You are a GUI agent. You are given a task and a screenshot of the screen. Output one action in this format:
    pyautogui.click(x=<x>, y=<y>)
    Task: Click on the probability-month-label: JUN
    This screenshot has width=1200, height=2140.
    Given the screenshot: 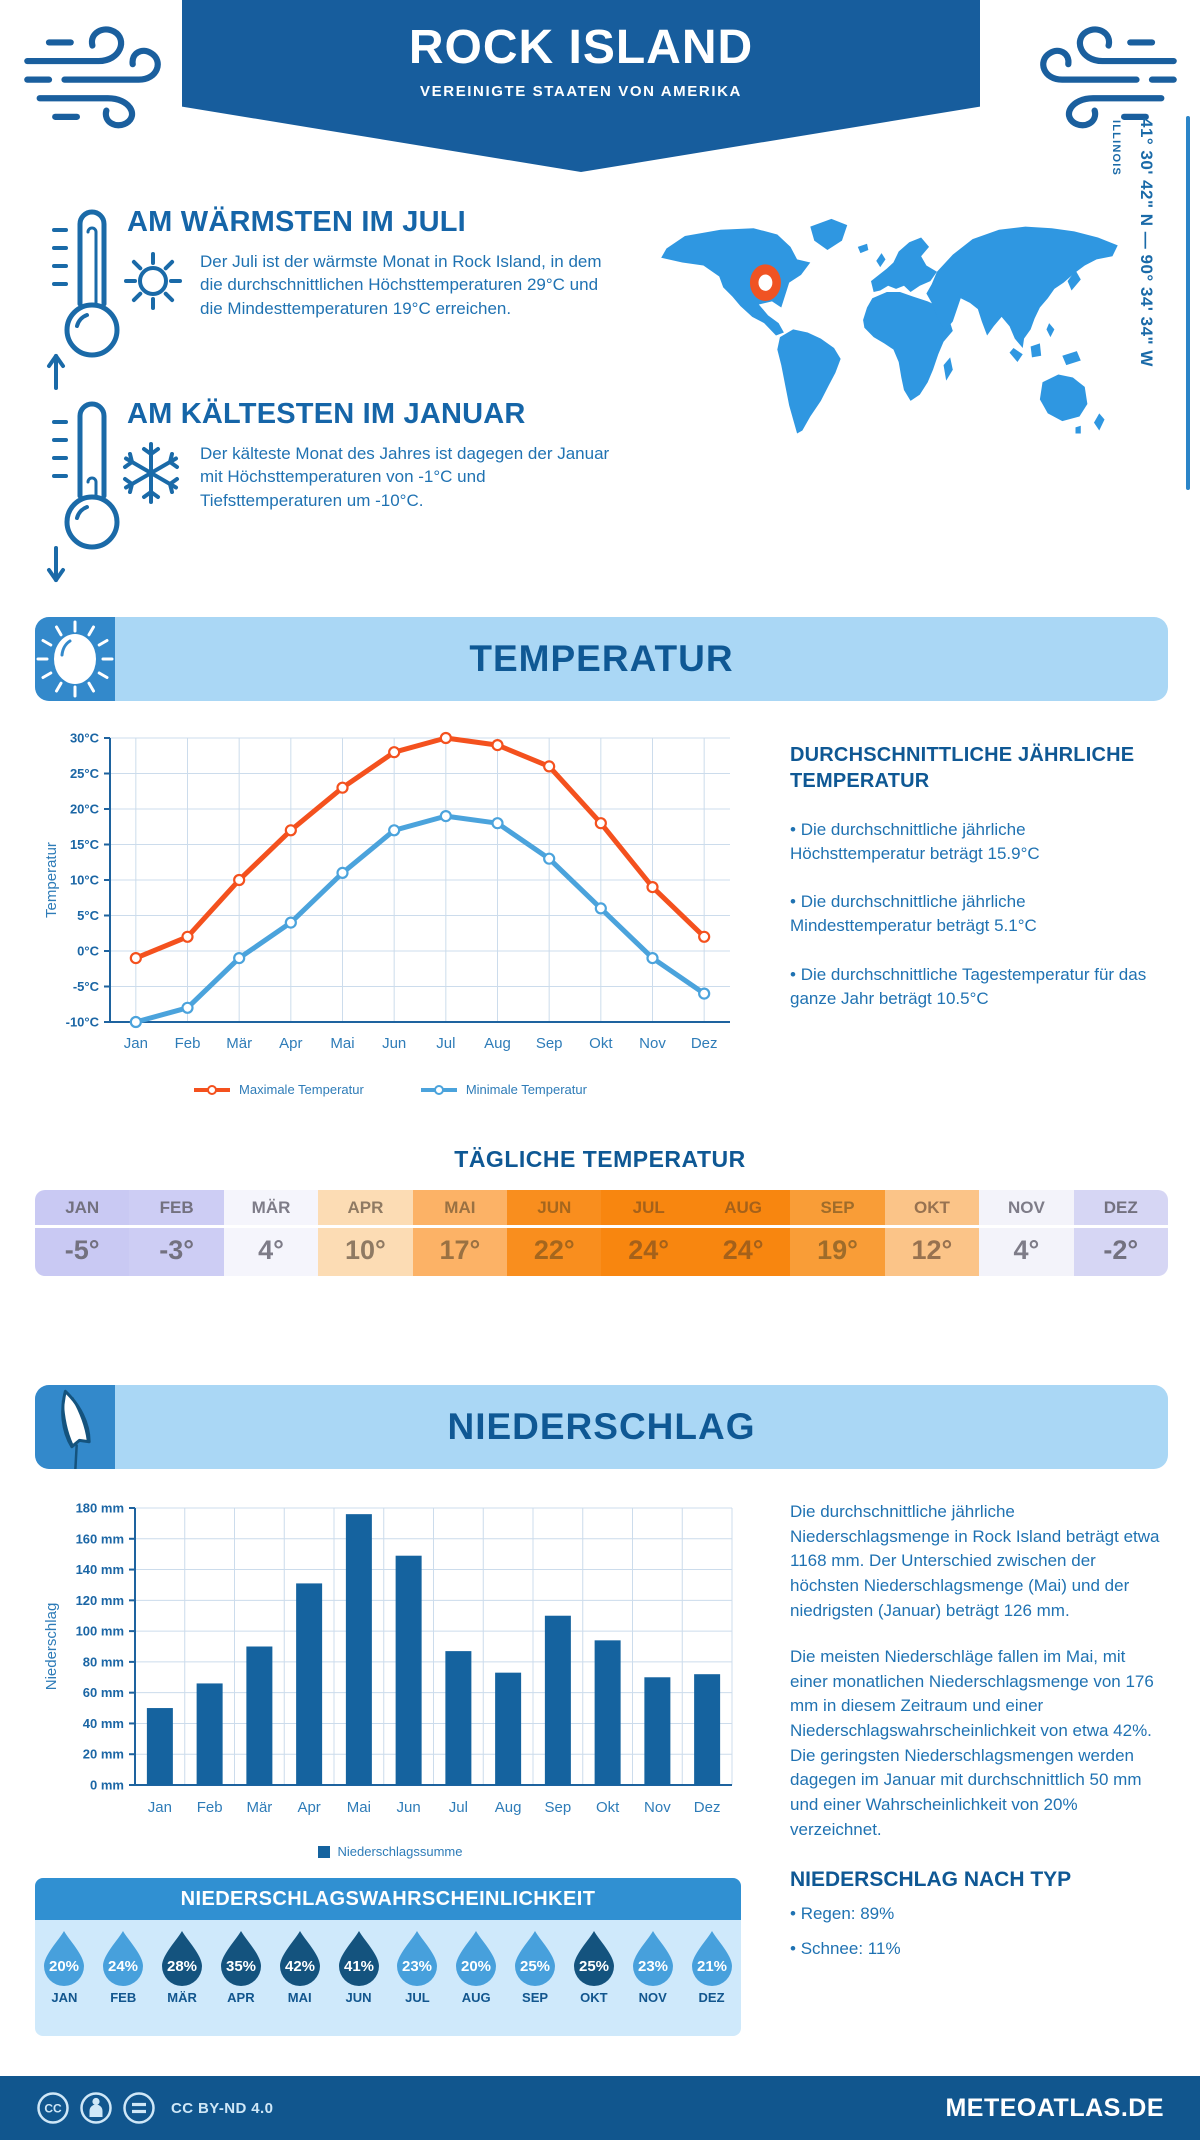 What is the action you would take?
    pyautogui.click(x=358, y=1997)
    